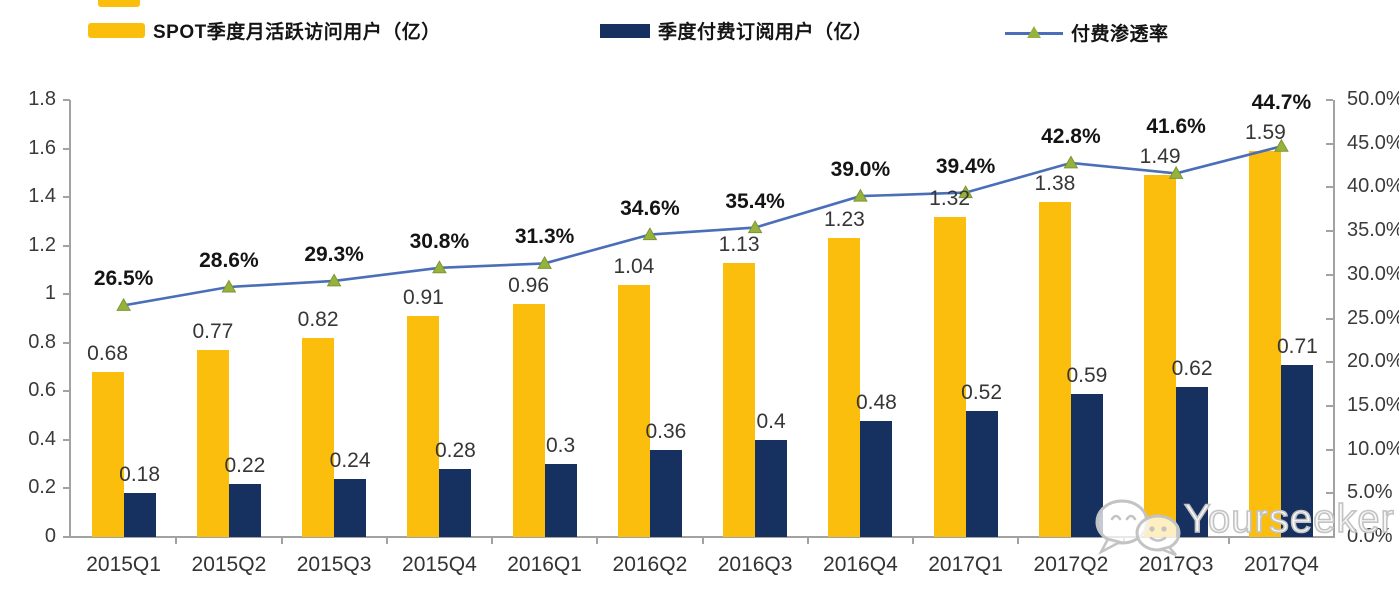 The height and width of the screenshot is (596, 1399). What do you see at coordinates (1176, 127) in the screenshot?
I see `penetration-value-label: 41.6%` at bounding box center [1176, 127].